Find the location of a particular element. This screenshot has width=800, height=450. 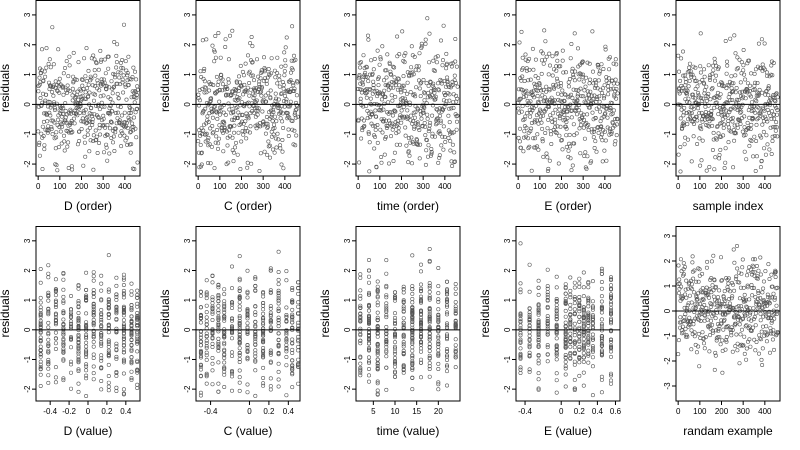

y-axis-label: residuals is located at coordinates (6, 88).